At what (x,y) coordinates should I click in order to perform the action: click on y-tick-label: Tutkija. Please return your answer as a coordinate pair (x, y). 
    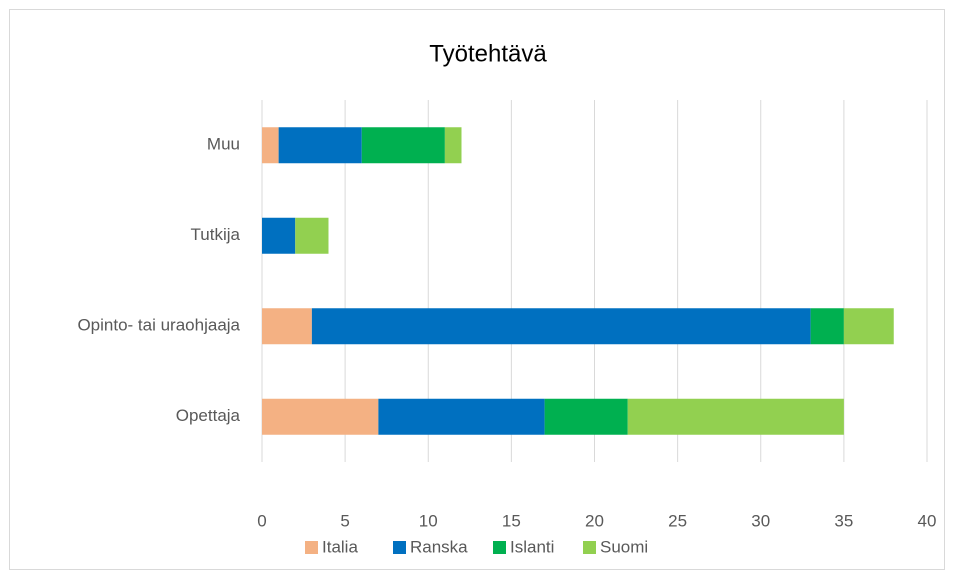
    Looking at the image, I should click on (216, 234).